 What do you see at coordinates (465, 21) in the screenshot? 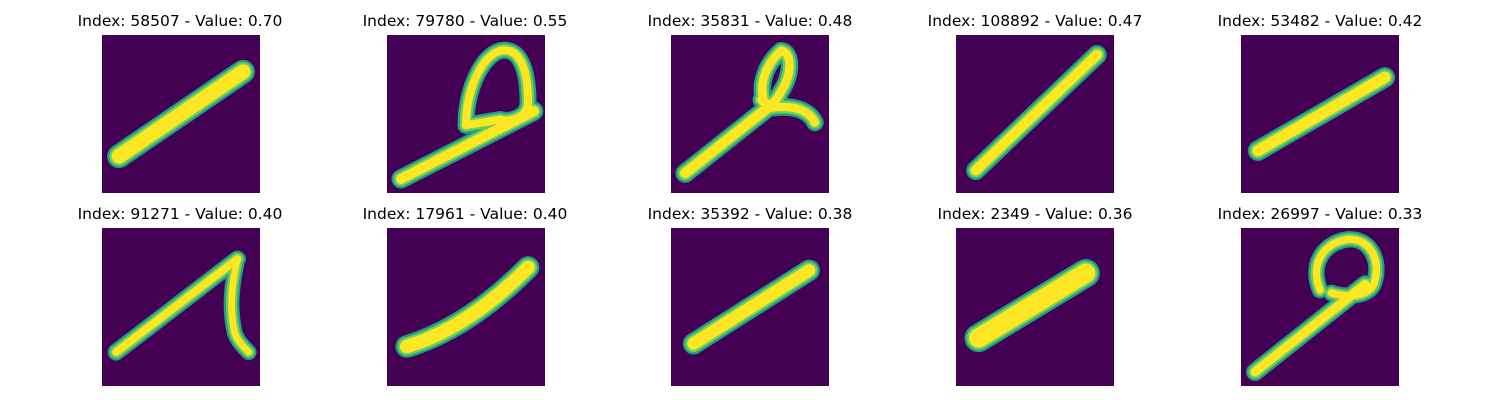
I see `panel-title-2: Index: 79780 - Value: 0.55` at bounding box center [465, 21].